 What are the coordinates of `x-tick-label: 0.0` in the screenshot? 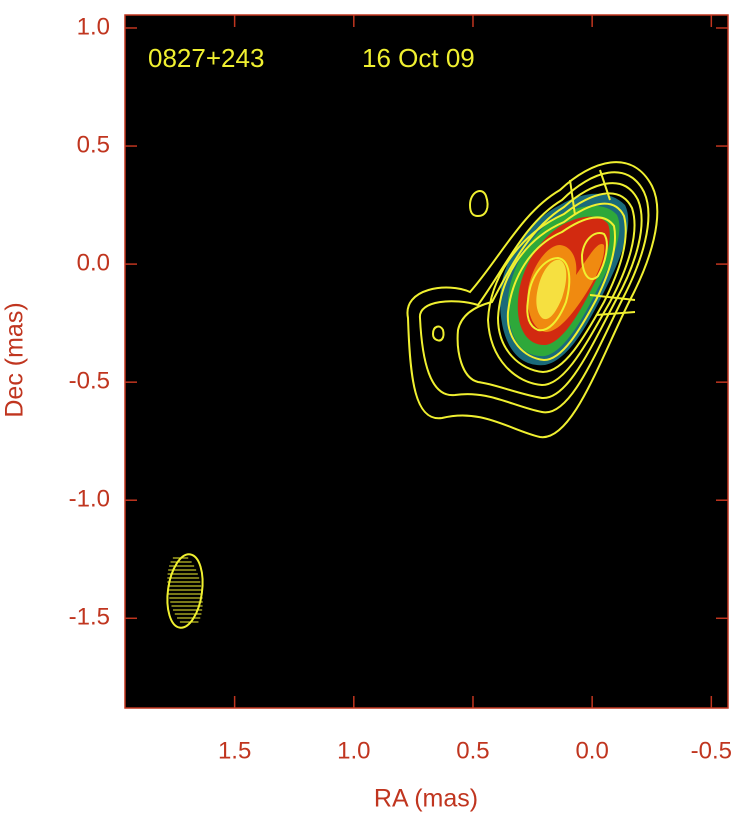 It's located at (591, 750).